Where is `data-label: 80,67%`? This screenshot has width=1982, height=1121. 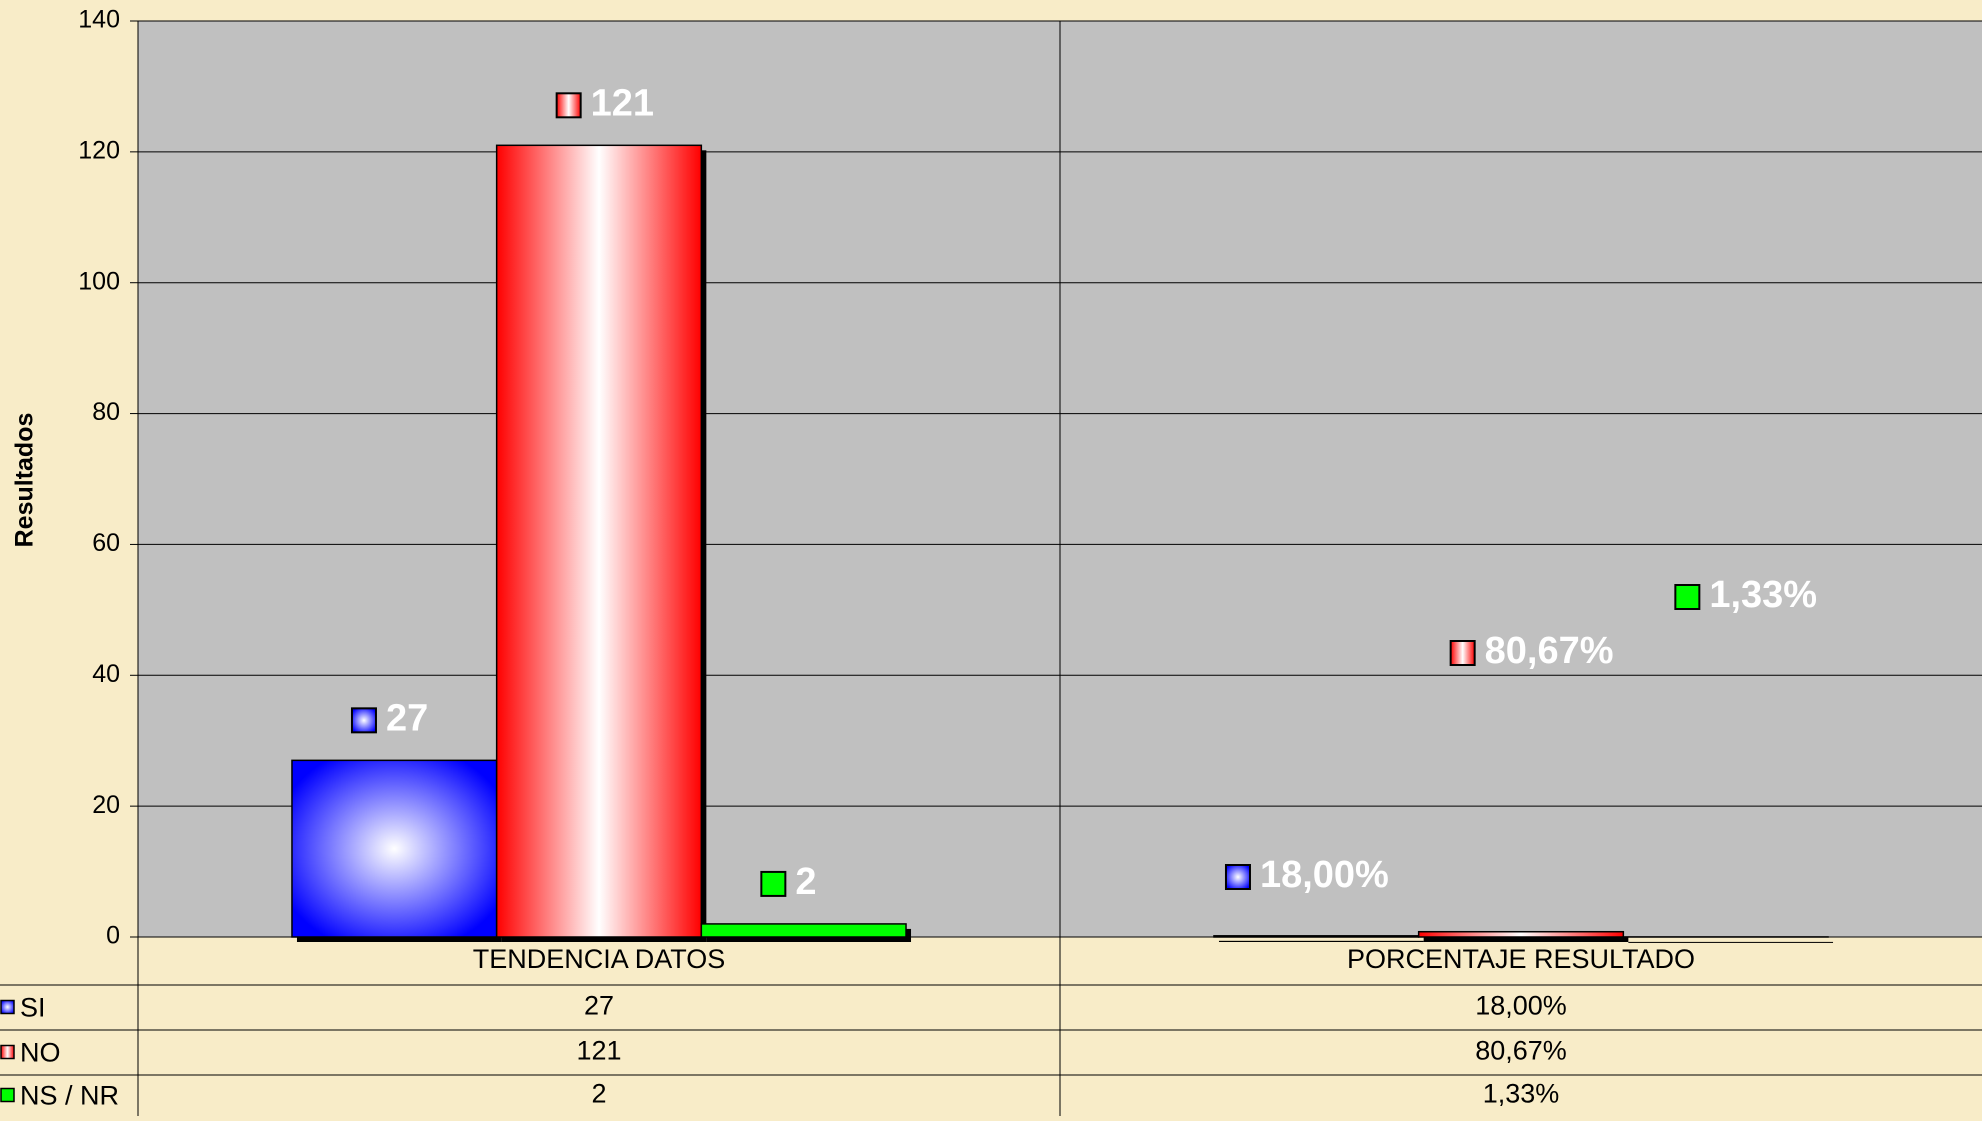 data-label: 80,67% is located at coordinates (1549, 651).